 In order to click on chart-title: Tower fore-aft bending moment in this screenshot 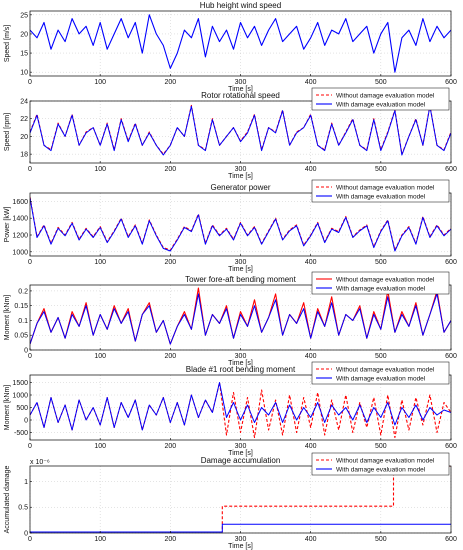, I will do `click(241, 279)`.